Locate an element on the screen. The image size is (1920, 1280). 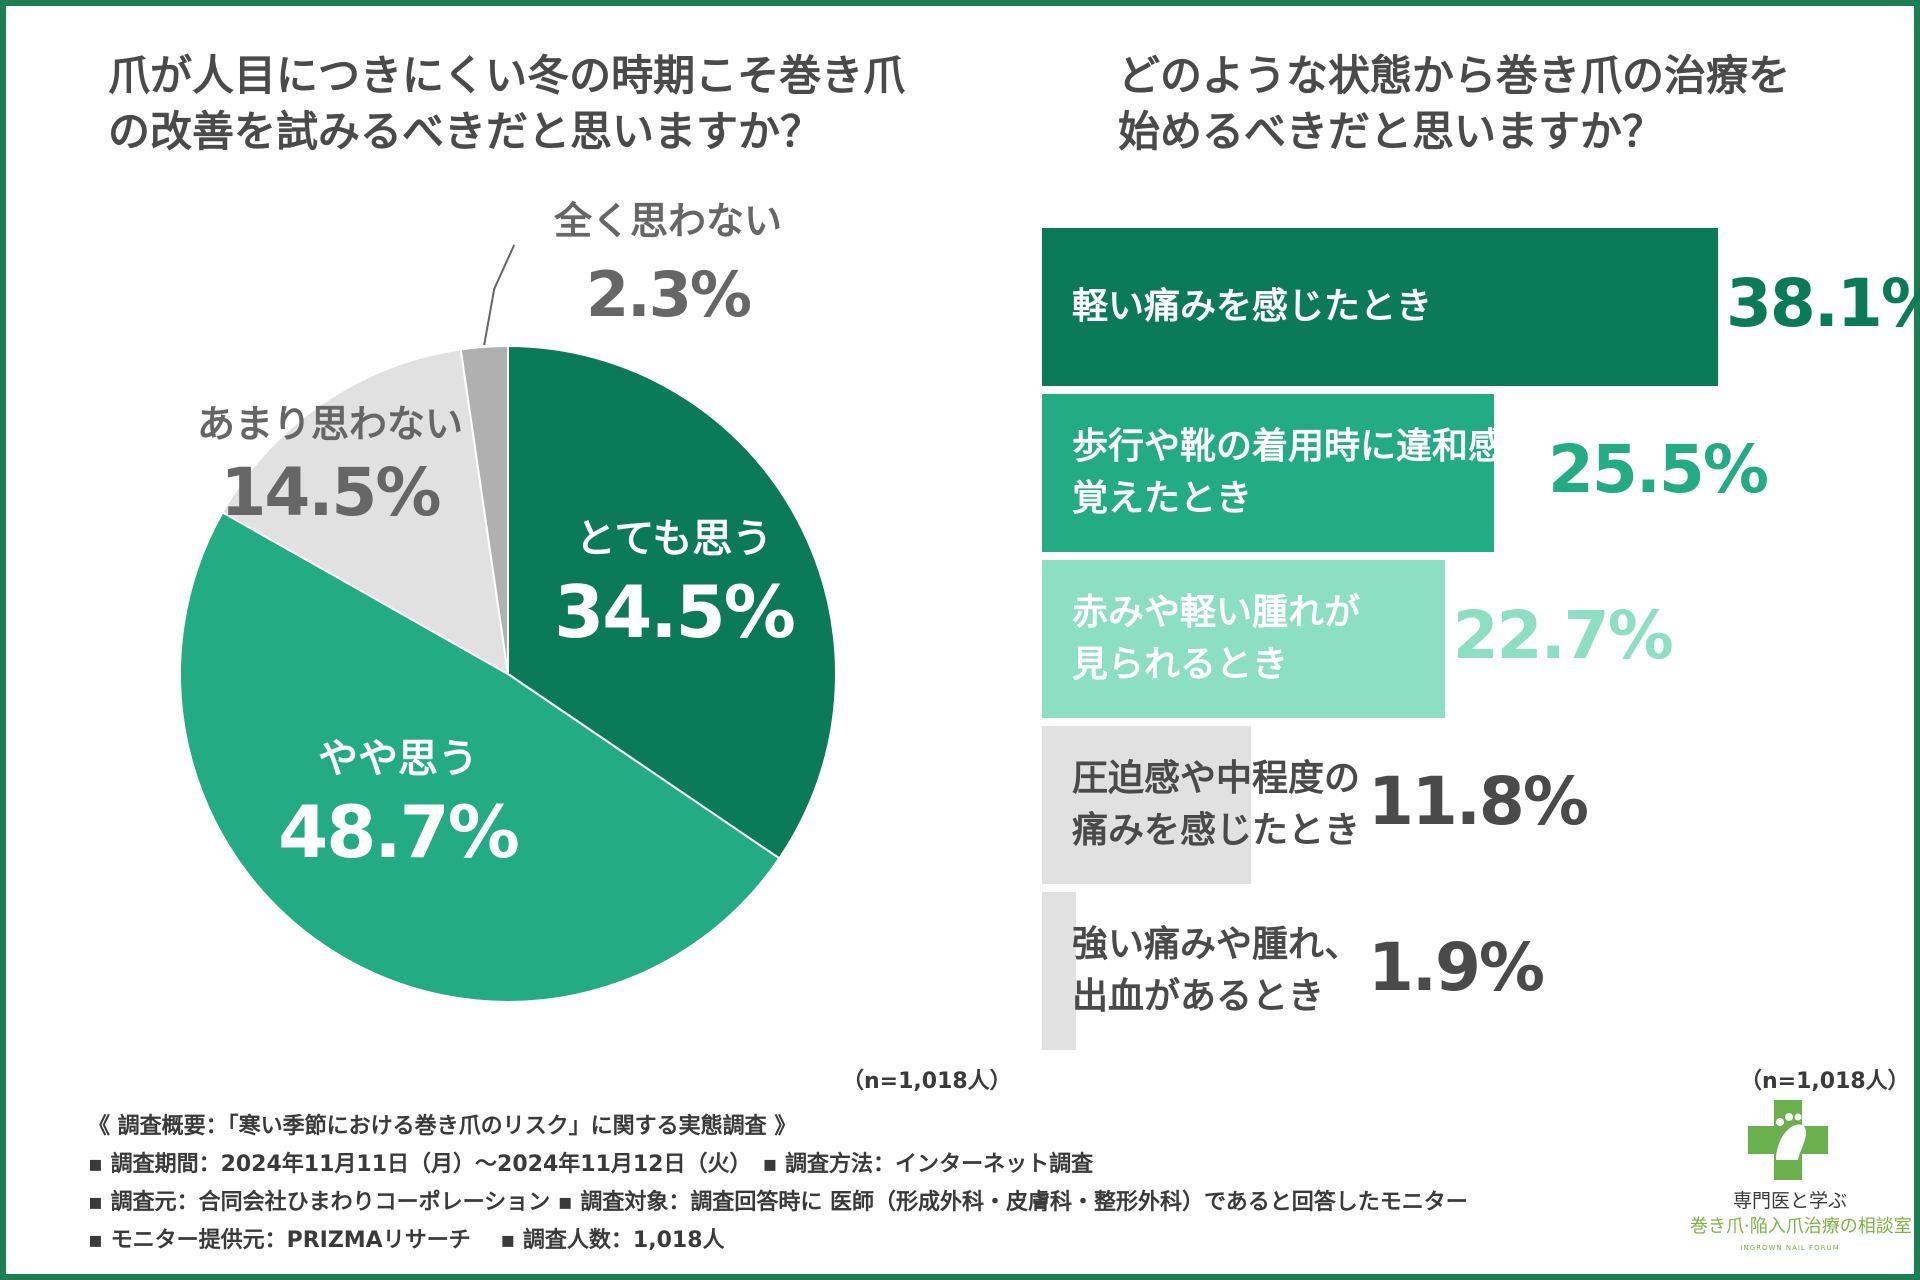
bar-value-label: 1.9% is located at coordinates (1456, 967).